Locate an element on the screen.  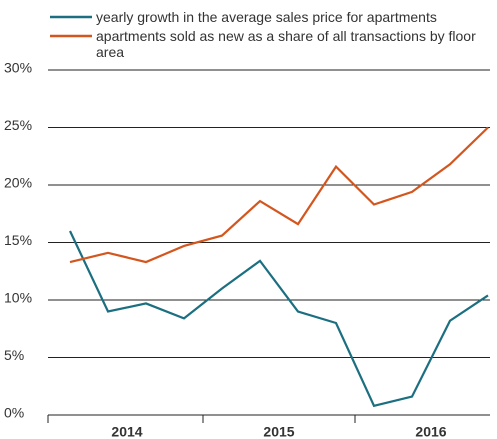
y-tick-label: 0% is located at coordinates (14, 413).